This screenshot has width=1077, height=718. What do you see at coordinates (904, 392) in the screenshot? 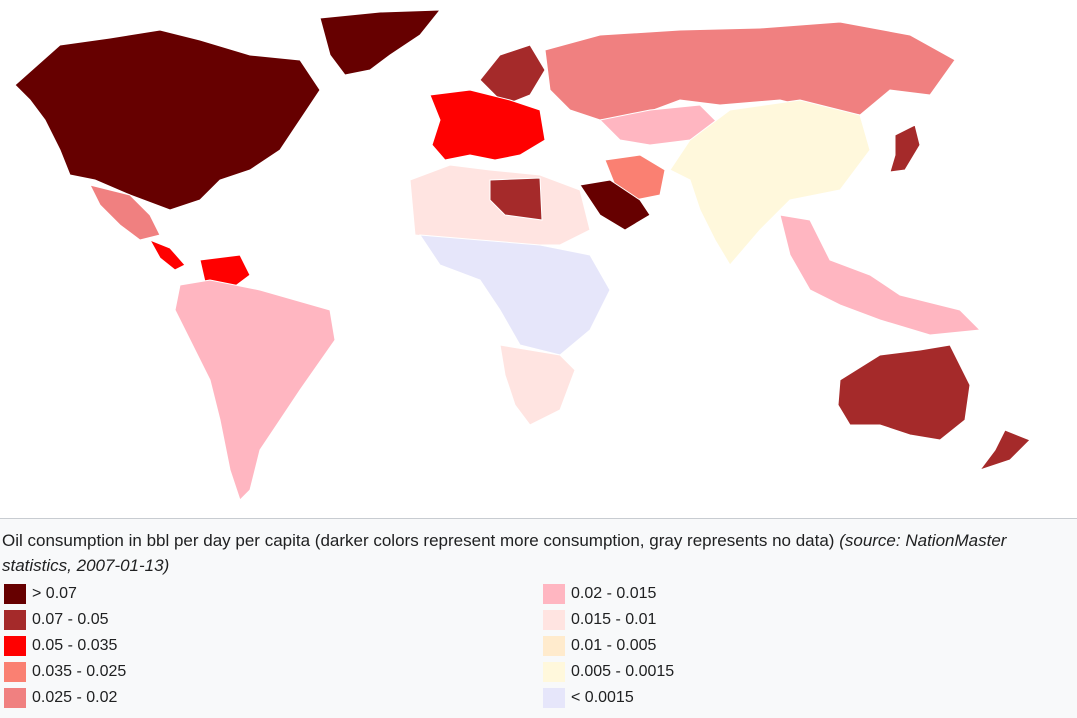
I see `region-australia` at bounding box center [904, 392].